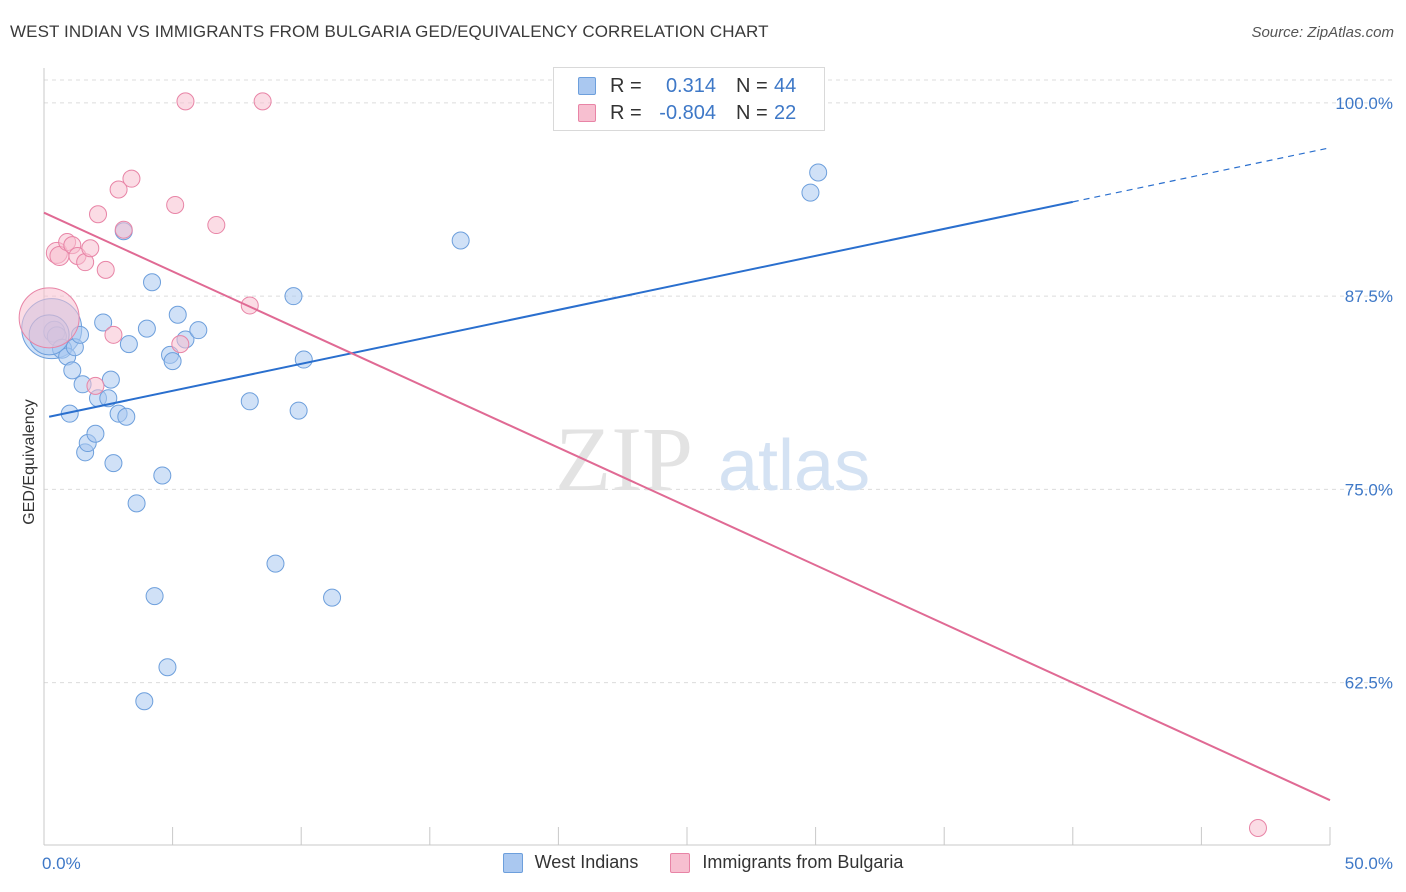 The height and width of the screenshot is (892, 1406). What do you see at coordinates (803, 862) in the screenshot?
I see `legend-label: Immigrants from Bulgaria` at bounding box center [803, 862].